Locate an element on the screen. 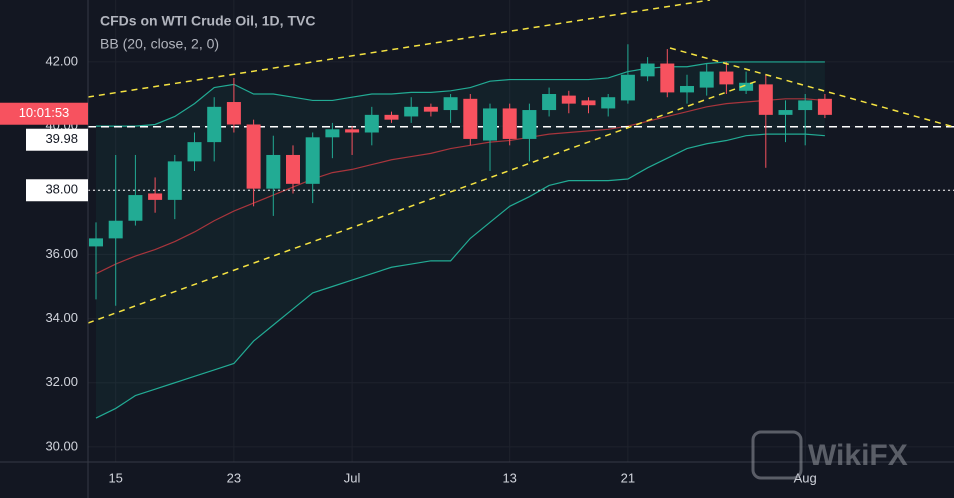 The width and height of the screenshot is (954, 498). x-tick-label: 13 is located at coordinates (509, 477).